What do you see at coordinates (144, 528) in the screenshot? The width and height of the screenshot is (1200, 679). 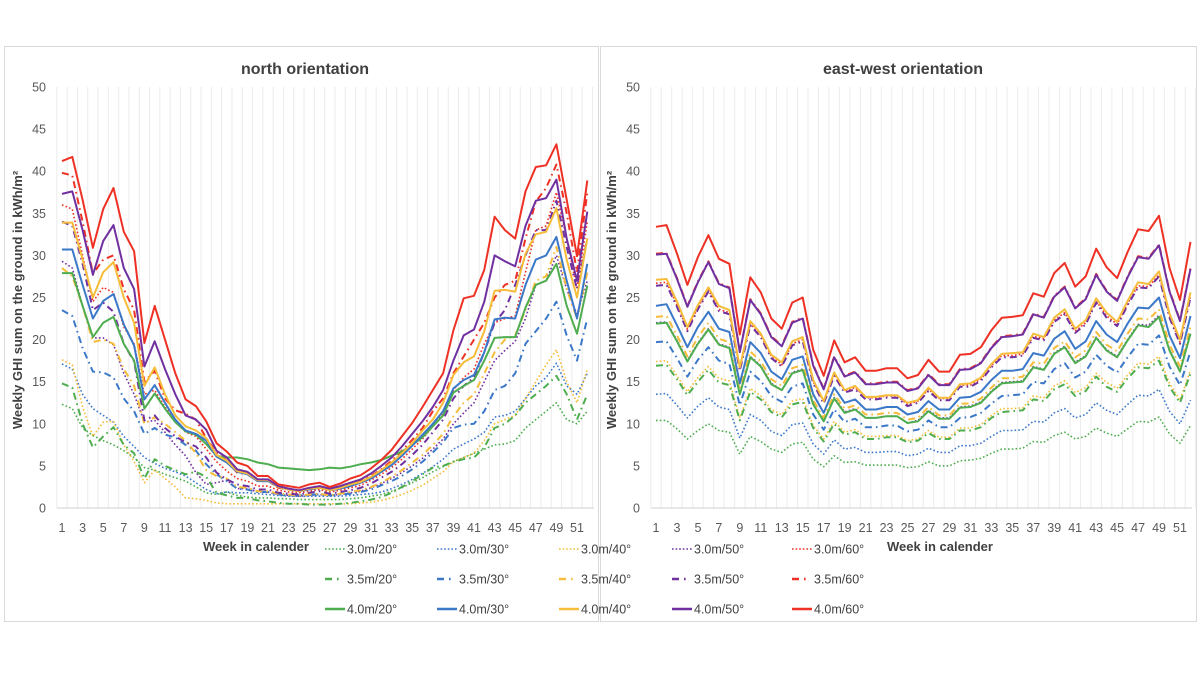 I see `north-x-tick-label: 9` at bounding box center [144, 528].